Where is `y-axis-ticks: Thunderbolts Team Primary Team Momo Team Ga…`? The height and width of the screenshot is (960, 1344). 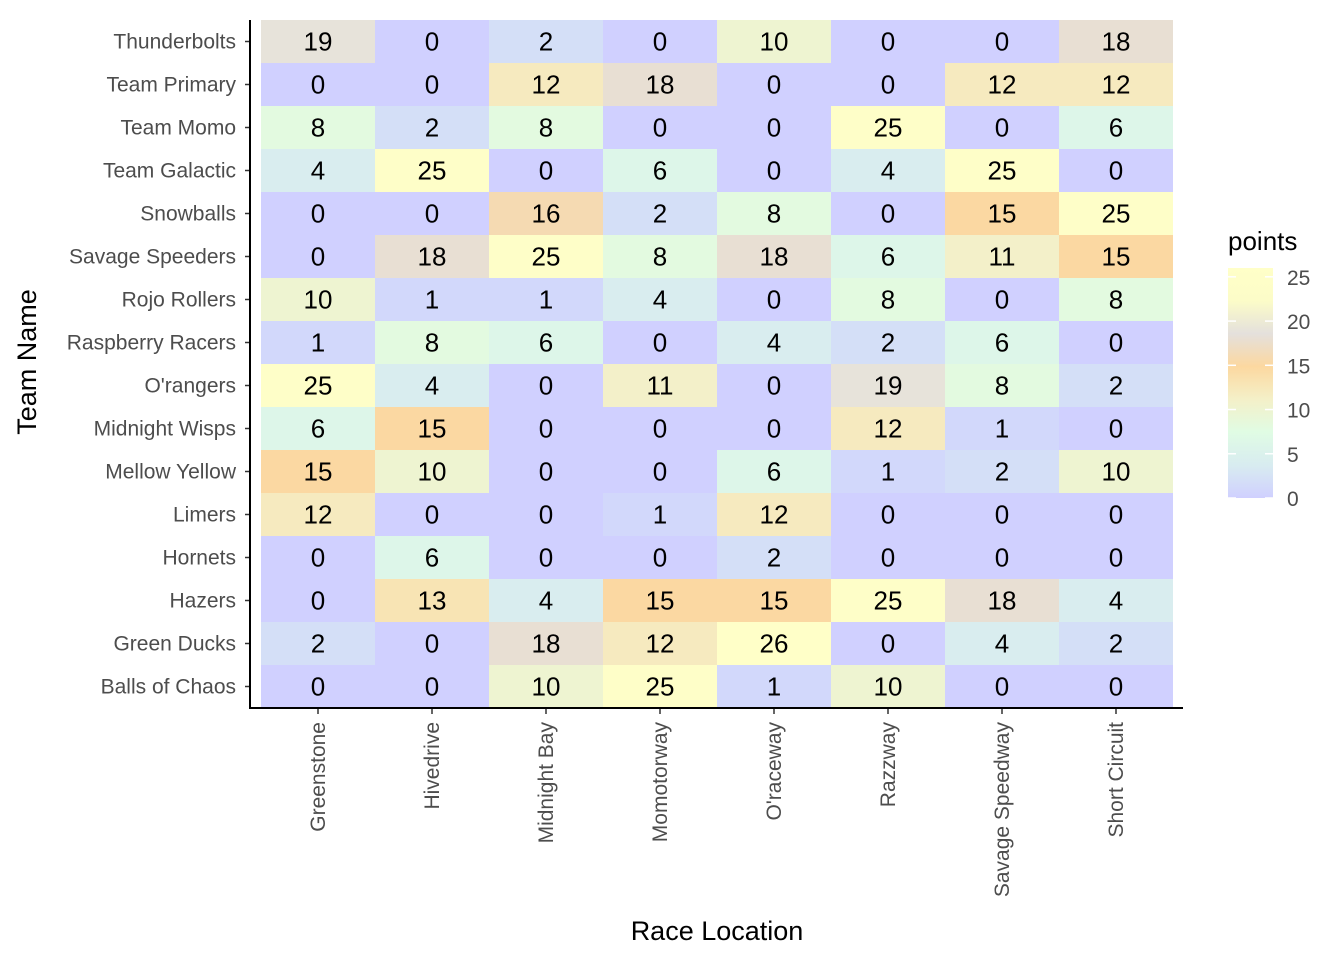
y-axis-ticks: Thunderbolts Team Primary Team Momo Team Ga… is located at coordinates (158, 365).